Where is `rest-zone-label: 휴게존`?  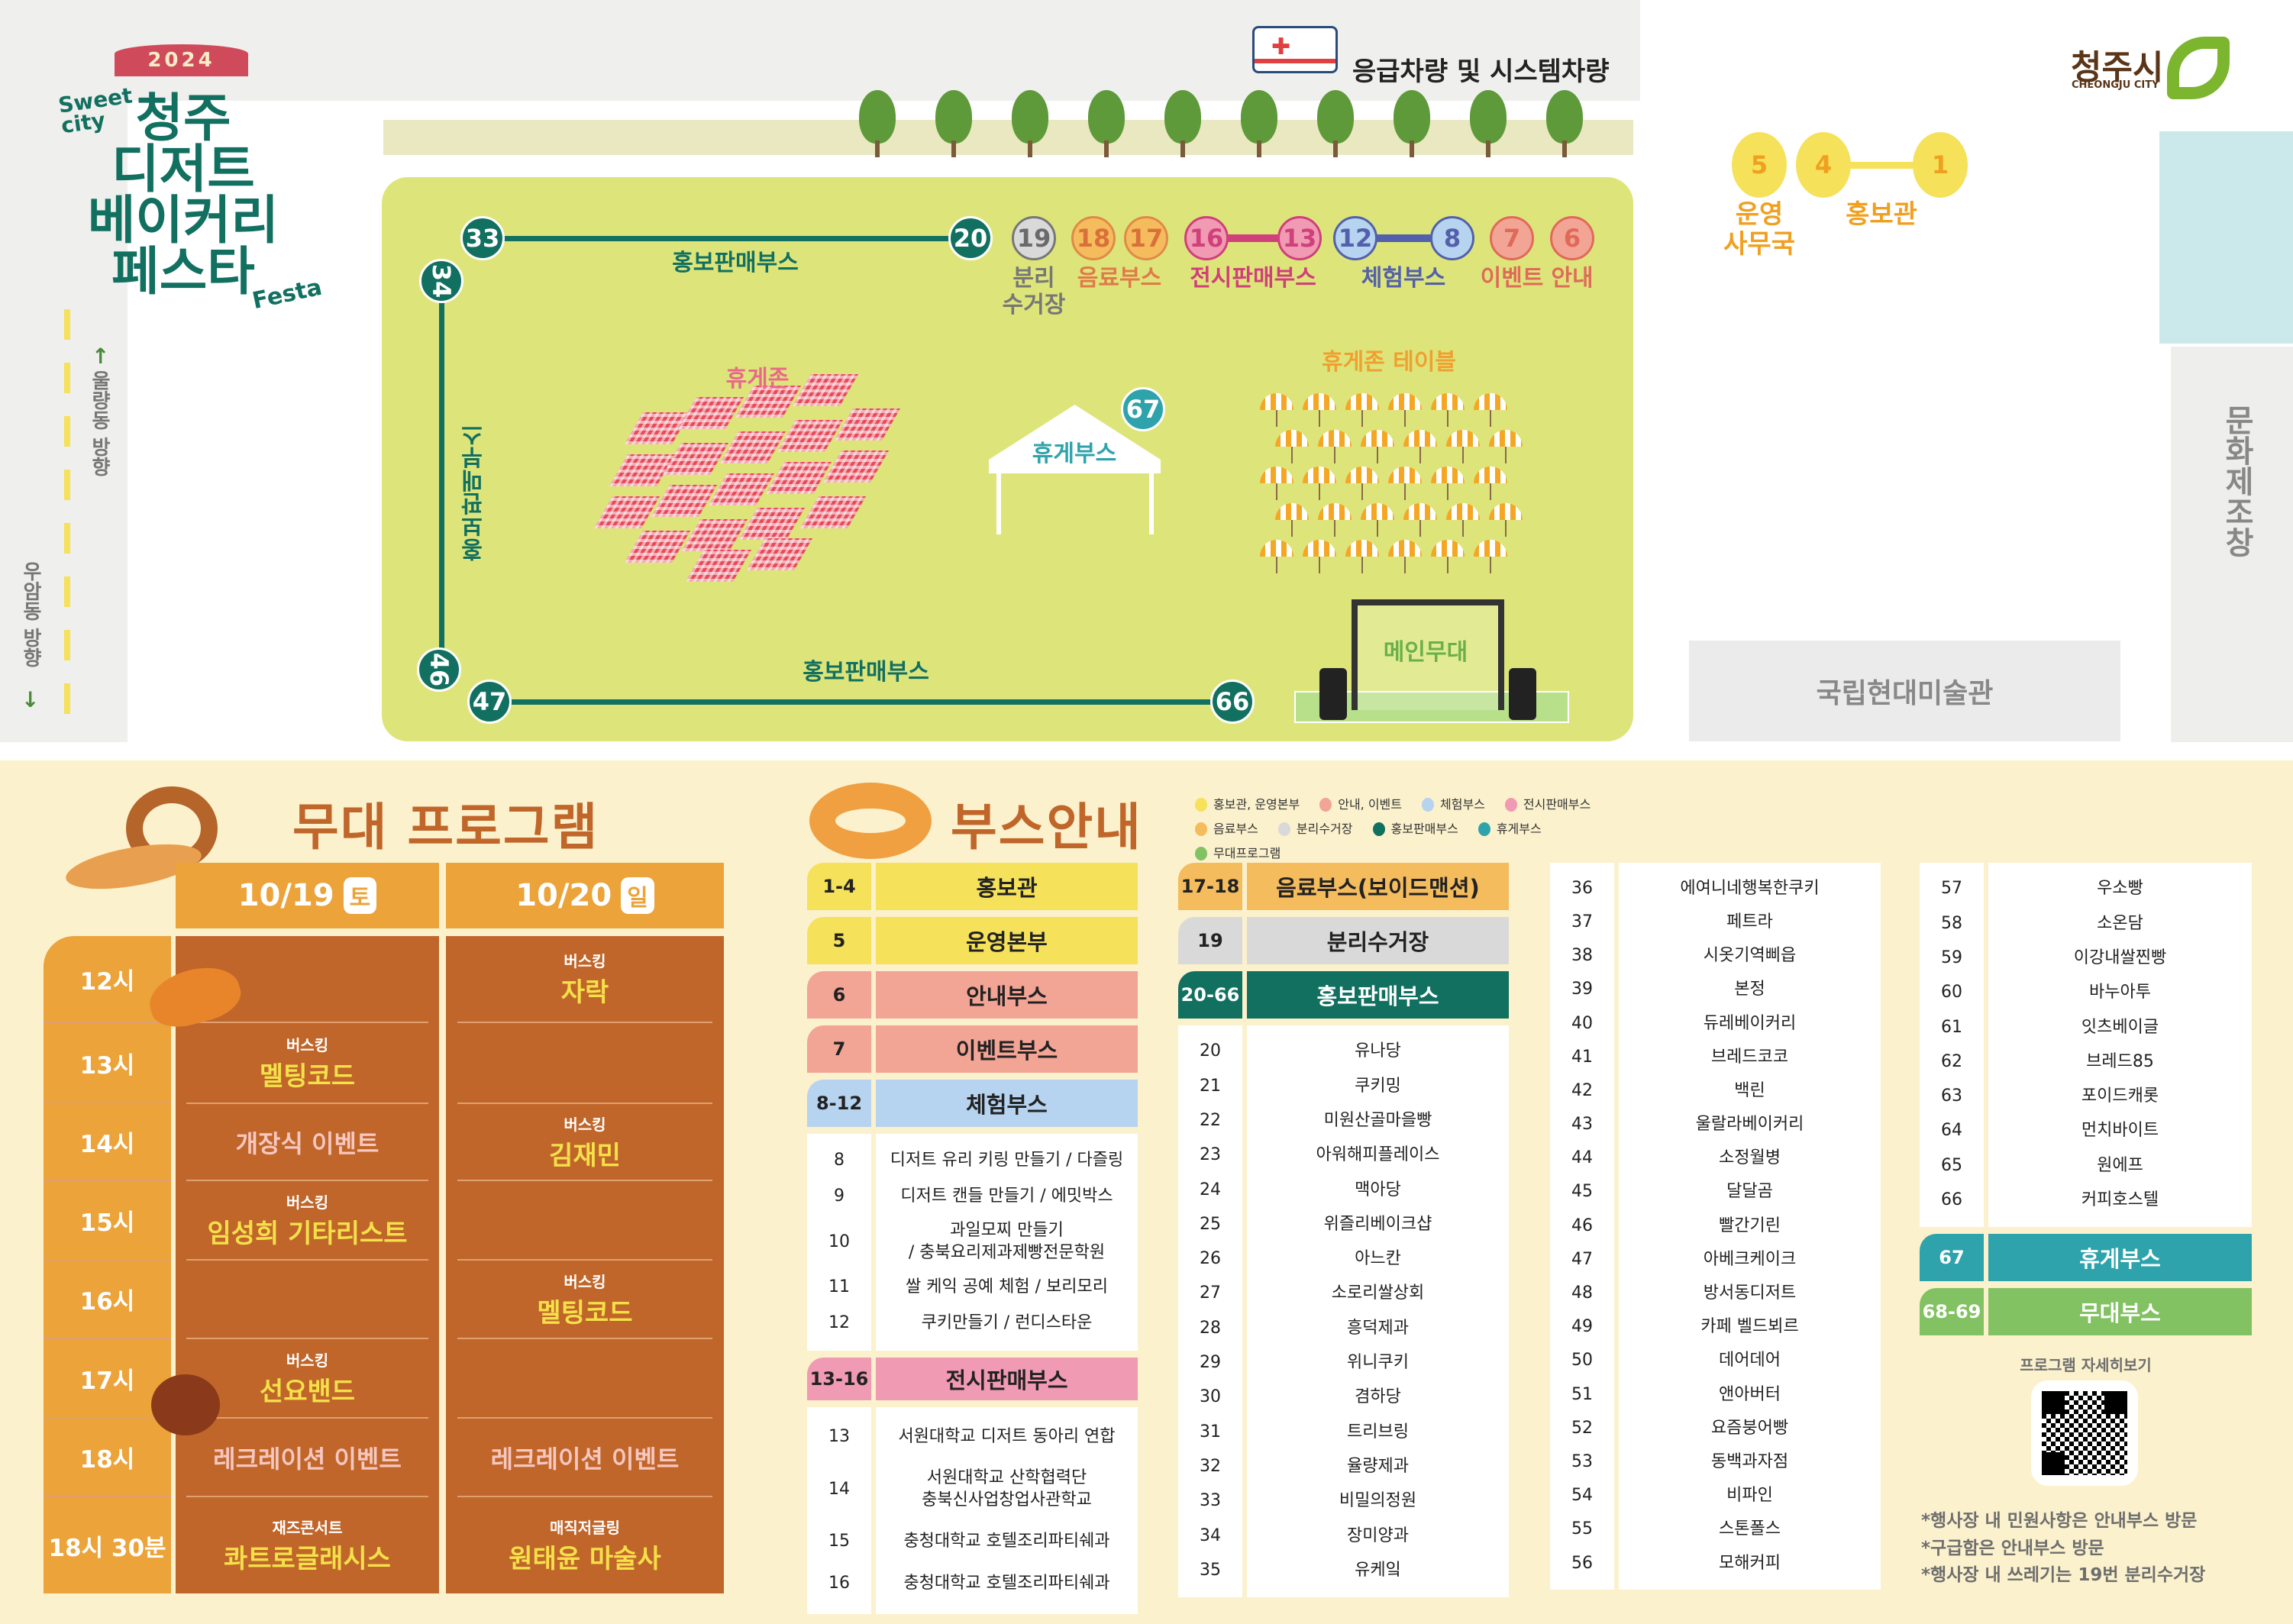
rest-zone-label: 휴게존 is located at coordinates (757, 379).